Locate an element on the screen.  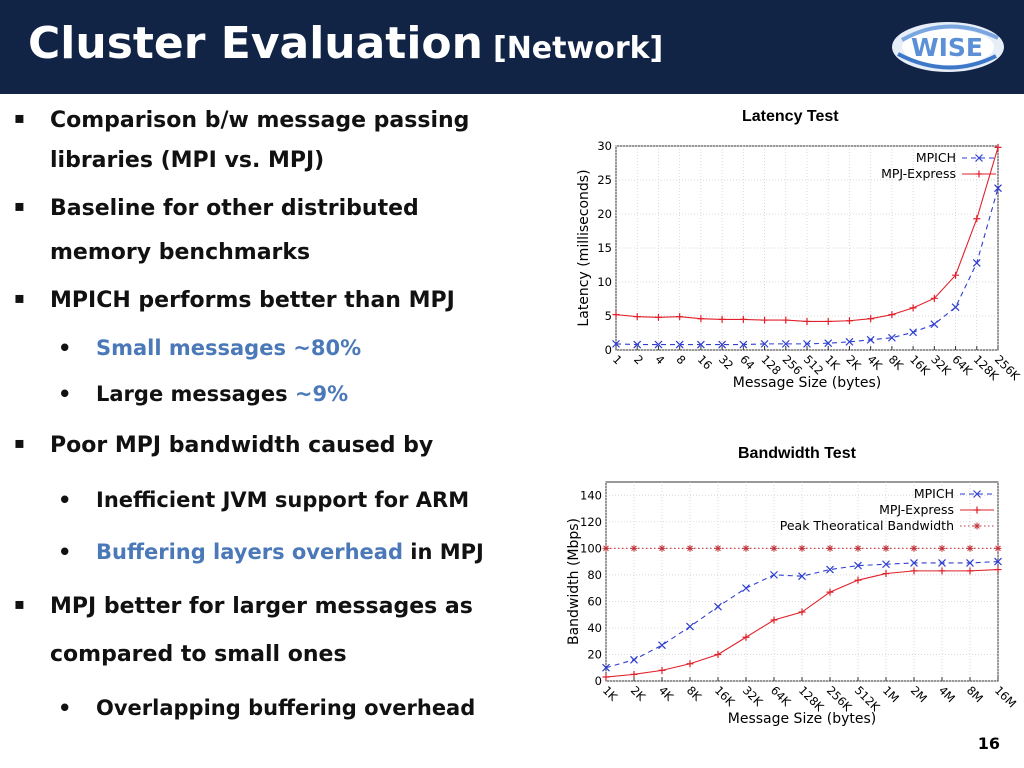
bullet-text-run: libraries (MPI vs. MPJ) is located at coordinates (187, 160).